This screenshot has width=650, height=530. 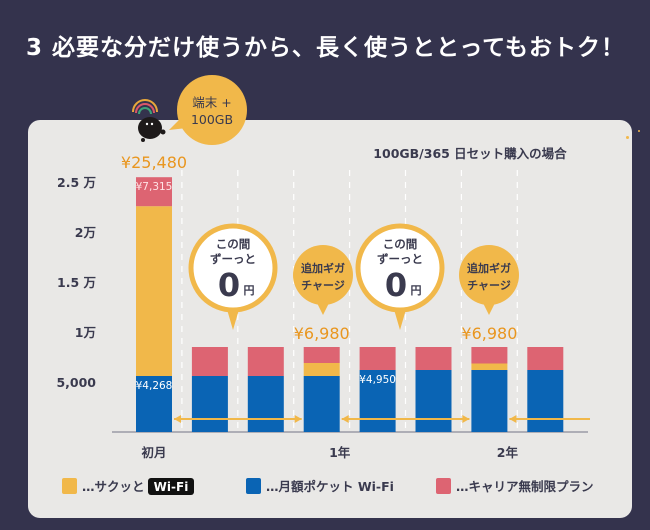 I want to click on mascot-foot, so click(x=143, y=140).